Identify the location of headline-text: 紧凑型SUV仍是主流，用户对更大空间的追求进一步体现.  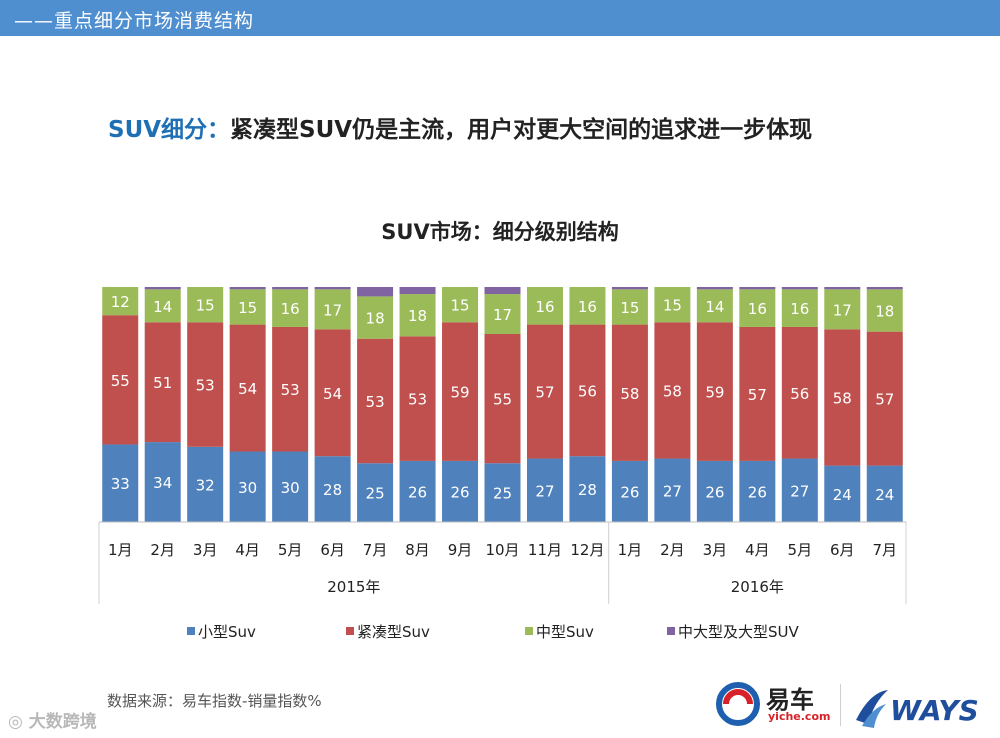
(521, 130).